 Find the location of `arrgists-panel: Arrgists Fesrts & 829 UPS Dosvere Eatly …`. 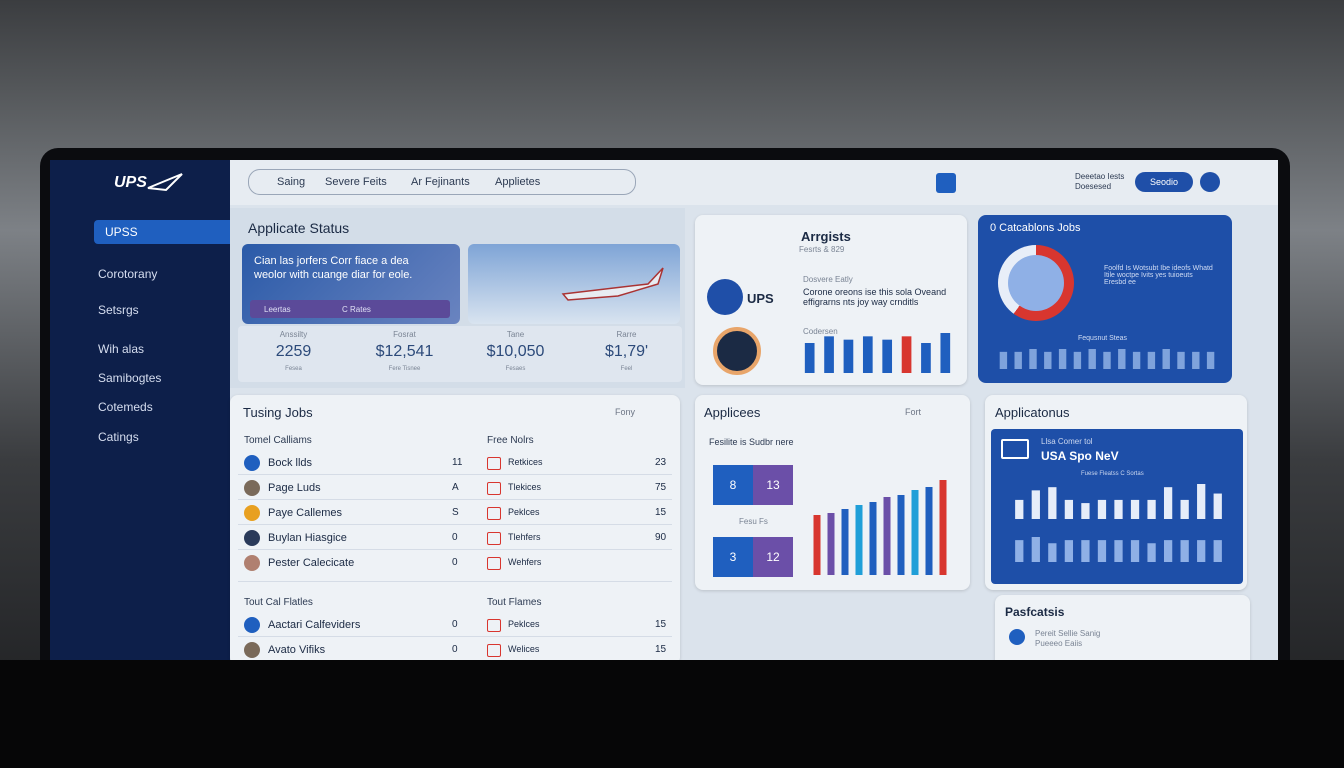

arrgists-panel: Arrgists Fesrts & 829 UPS Dosvere Eatly … is located at coordinates (831, 300).